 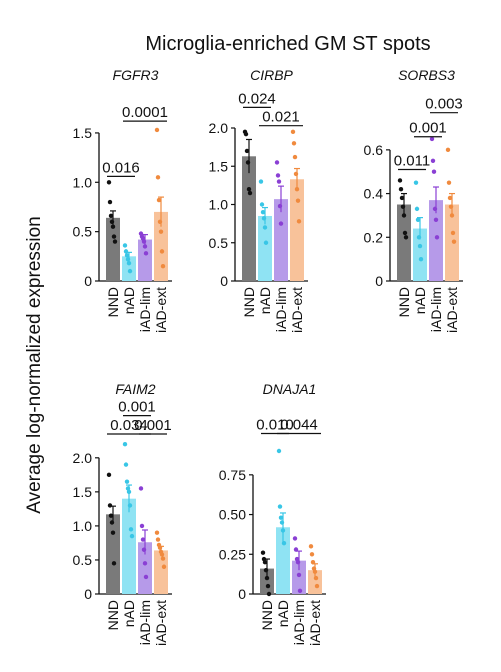 What do you see at coordinates (34, 364) in the screenshot?
I see `y-axis-label: Average log-normalized expression` at bounding box center [34, 364].